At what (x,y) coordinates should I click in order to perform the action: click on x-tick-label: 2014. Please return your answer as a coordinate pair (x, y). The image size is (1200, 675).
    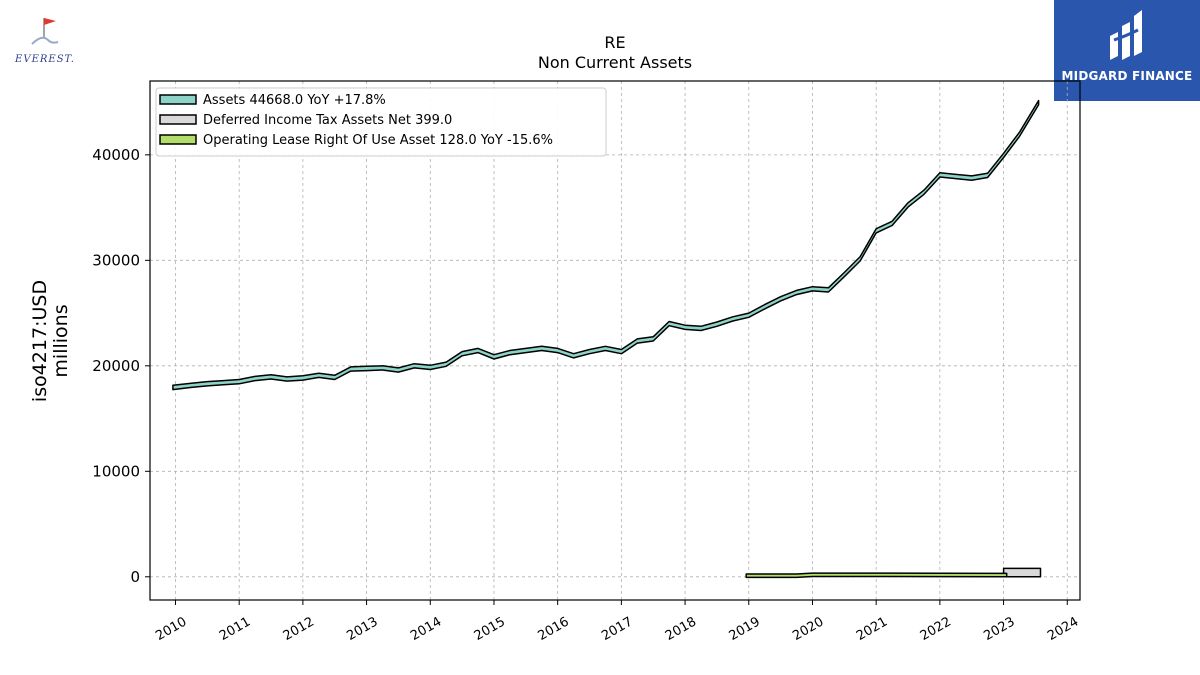
    Looking at the image, I should click on (426, 629).